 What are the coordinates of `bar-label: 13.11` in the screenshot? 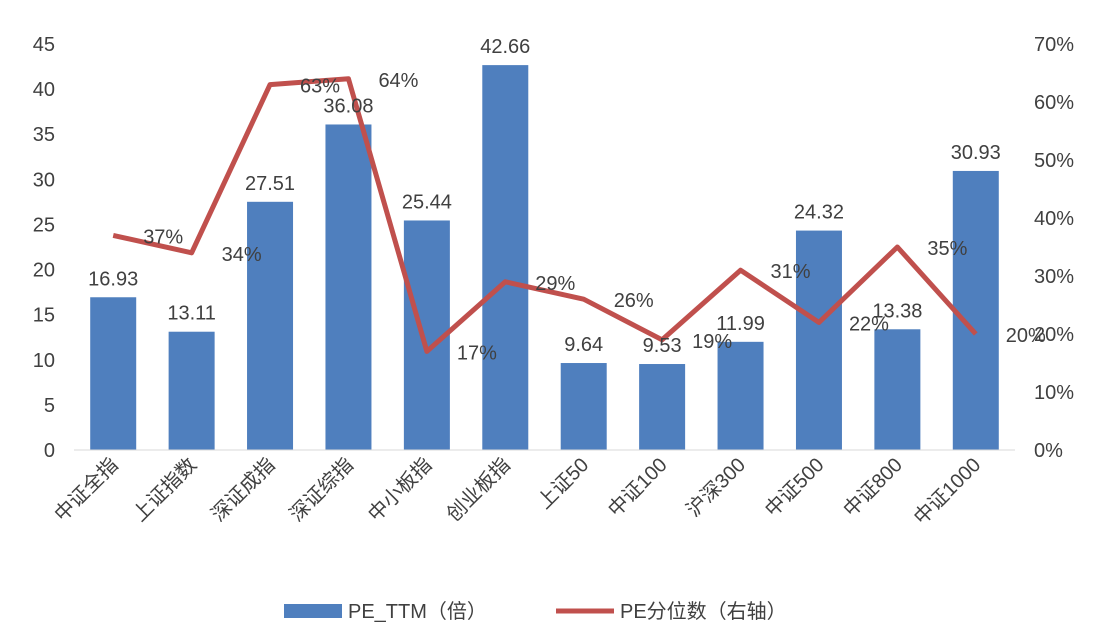 It's located at (191, 314).